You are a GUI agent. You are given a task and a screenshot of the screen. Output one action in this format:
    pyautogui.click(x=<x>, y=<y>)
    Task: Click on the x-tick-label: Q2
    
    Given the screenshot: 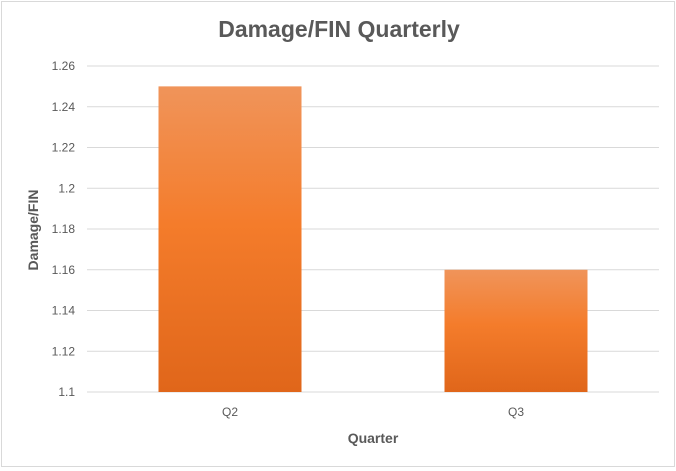 What is the action you would take?
    pyautogui.click(x=230, y=412)
    